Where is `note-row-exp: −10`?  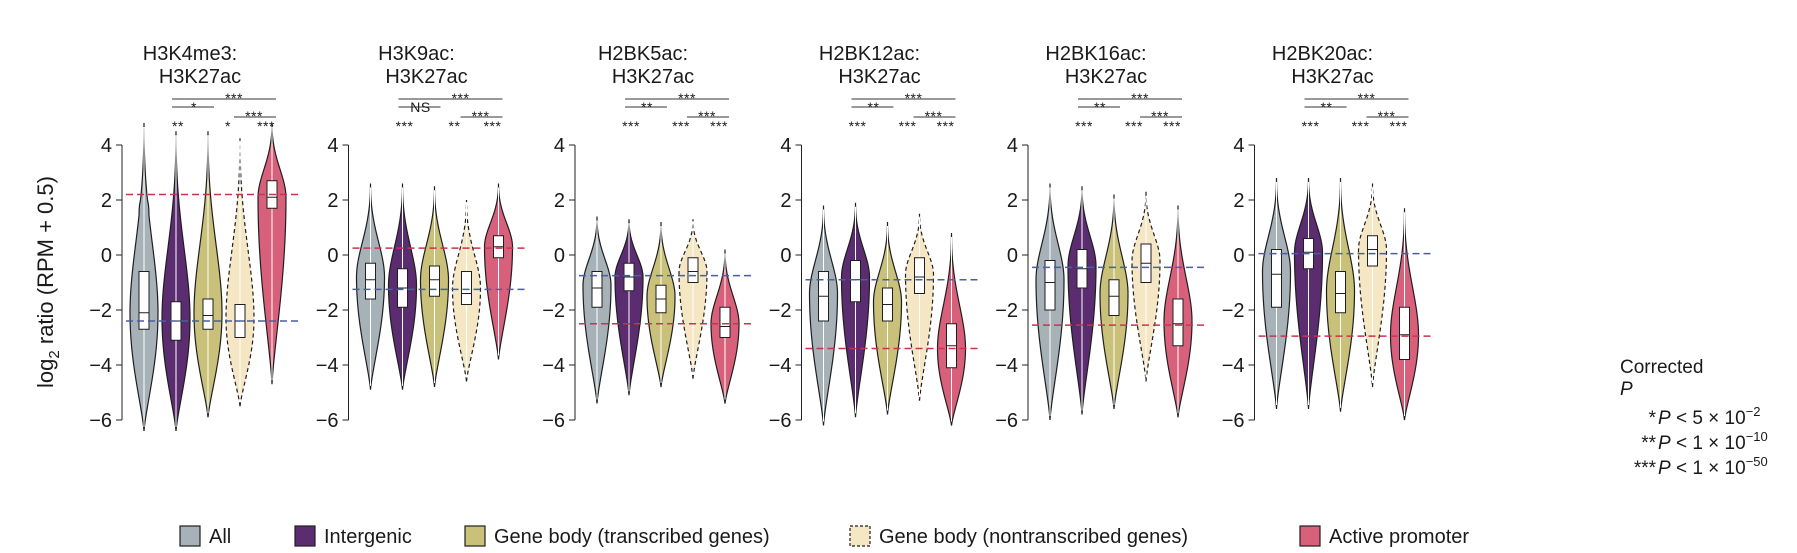 note-row-exp: −10 is located at coordinates (1757, 436).